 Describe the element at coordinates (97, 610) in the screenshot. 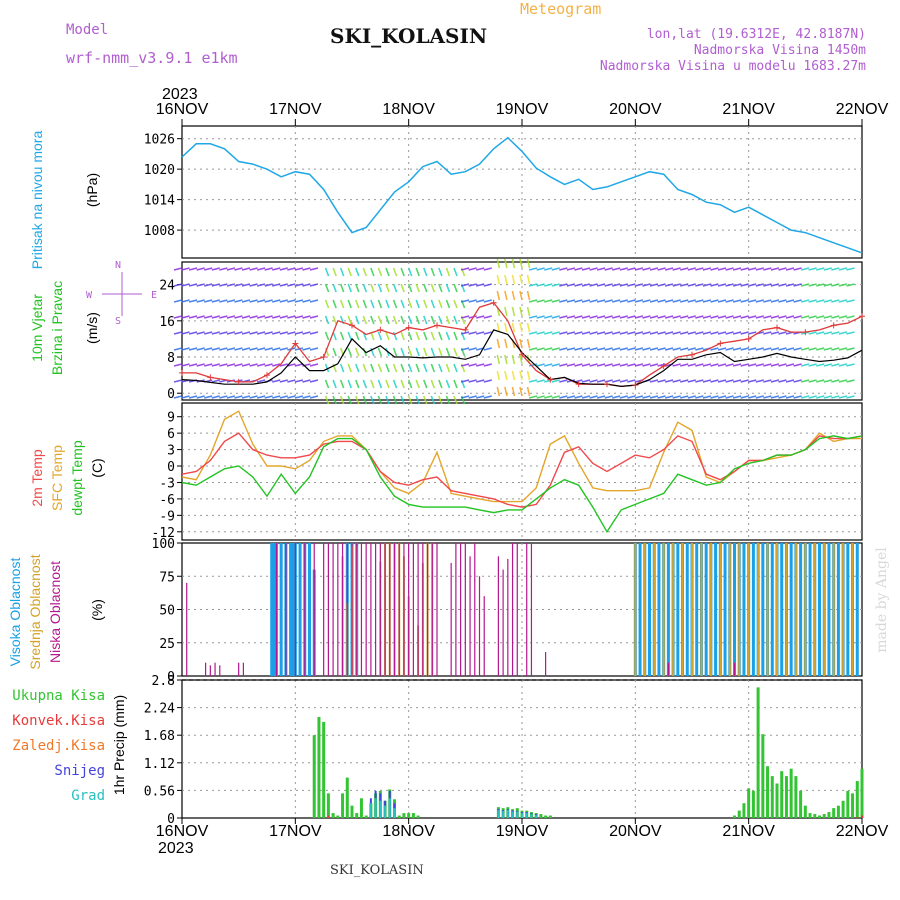

I see `cloud-unit: (%)` at that location.